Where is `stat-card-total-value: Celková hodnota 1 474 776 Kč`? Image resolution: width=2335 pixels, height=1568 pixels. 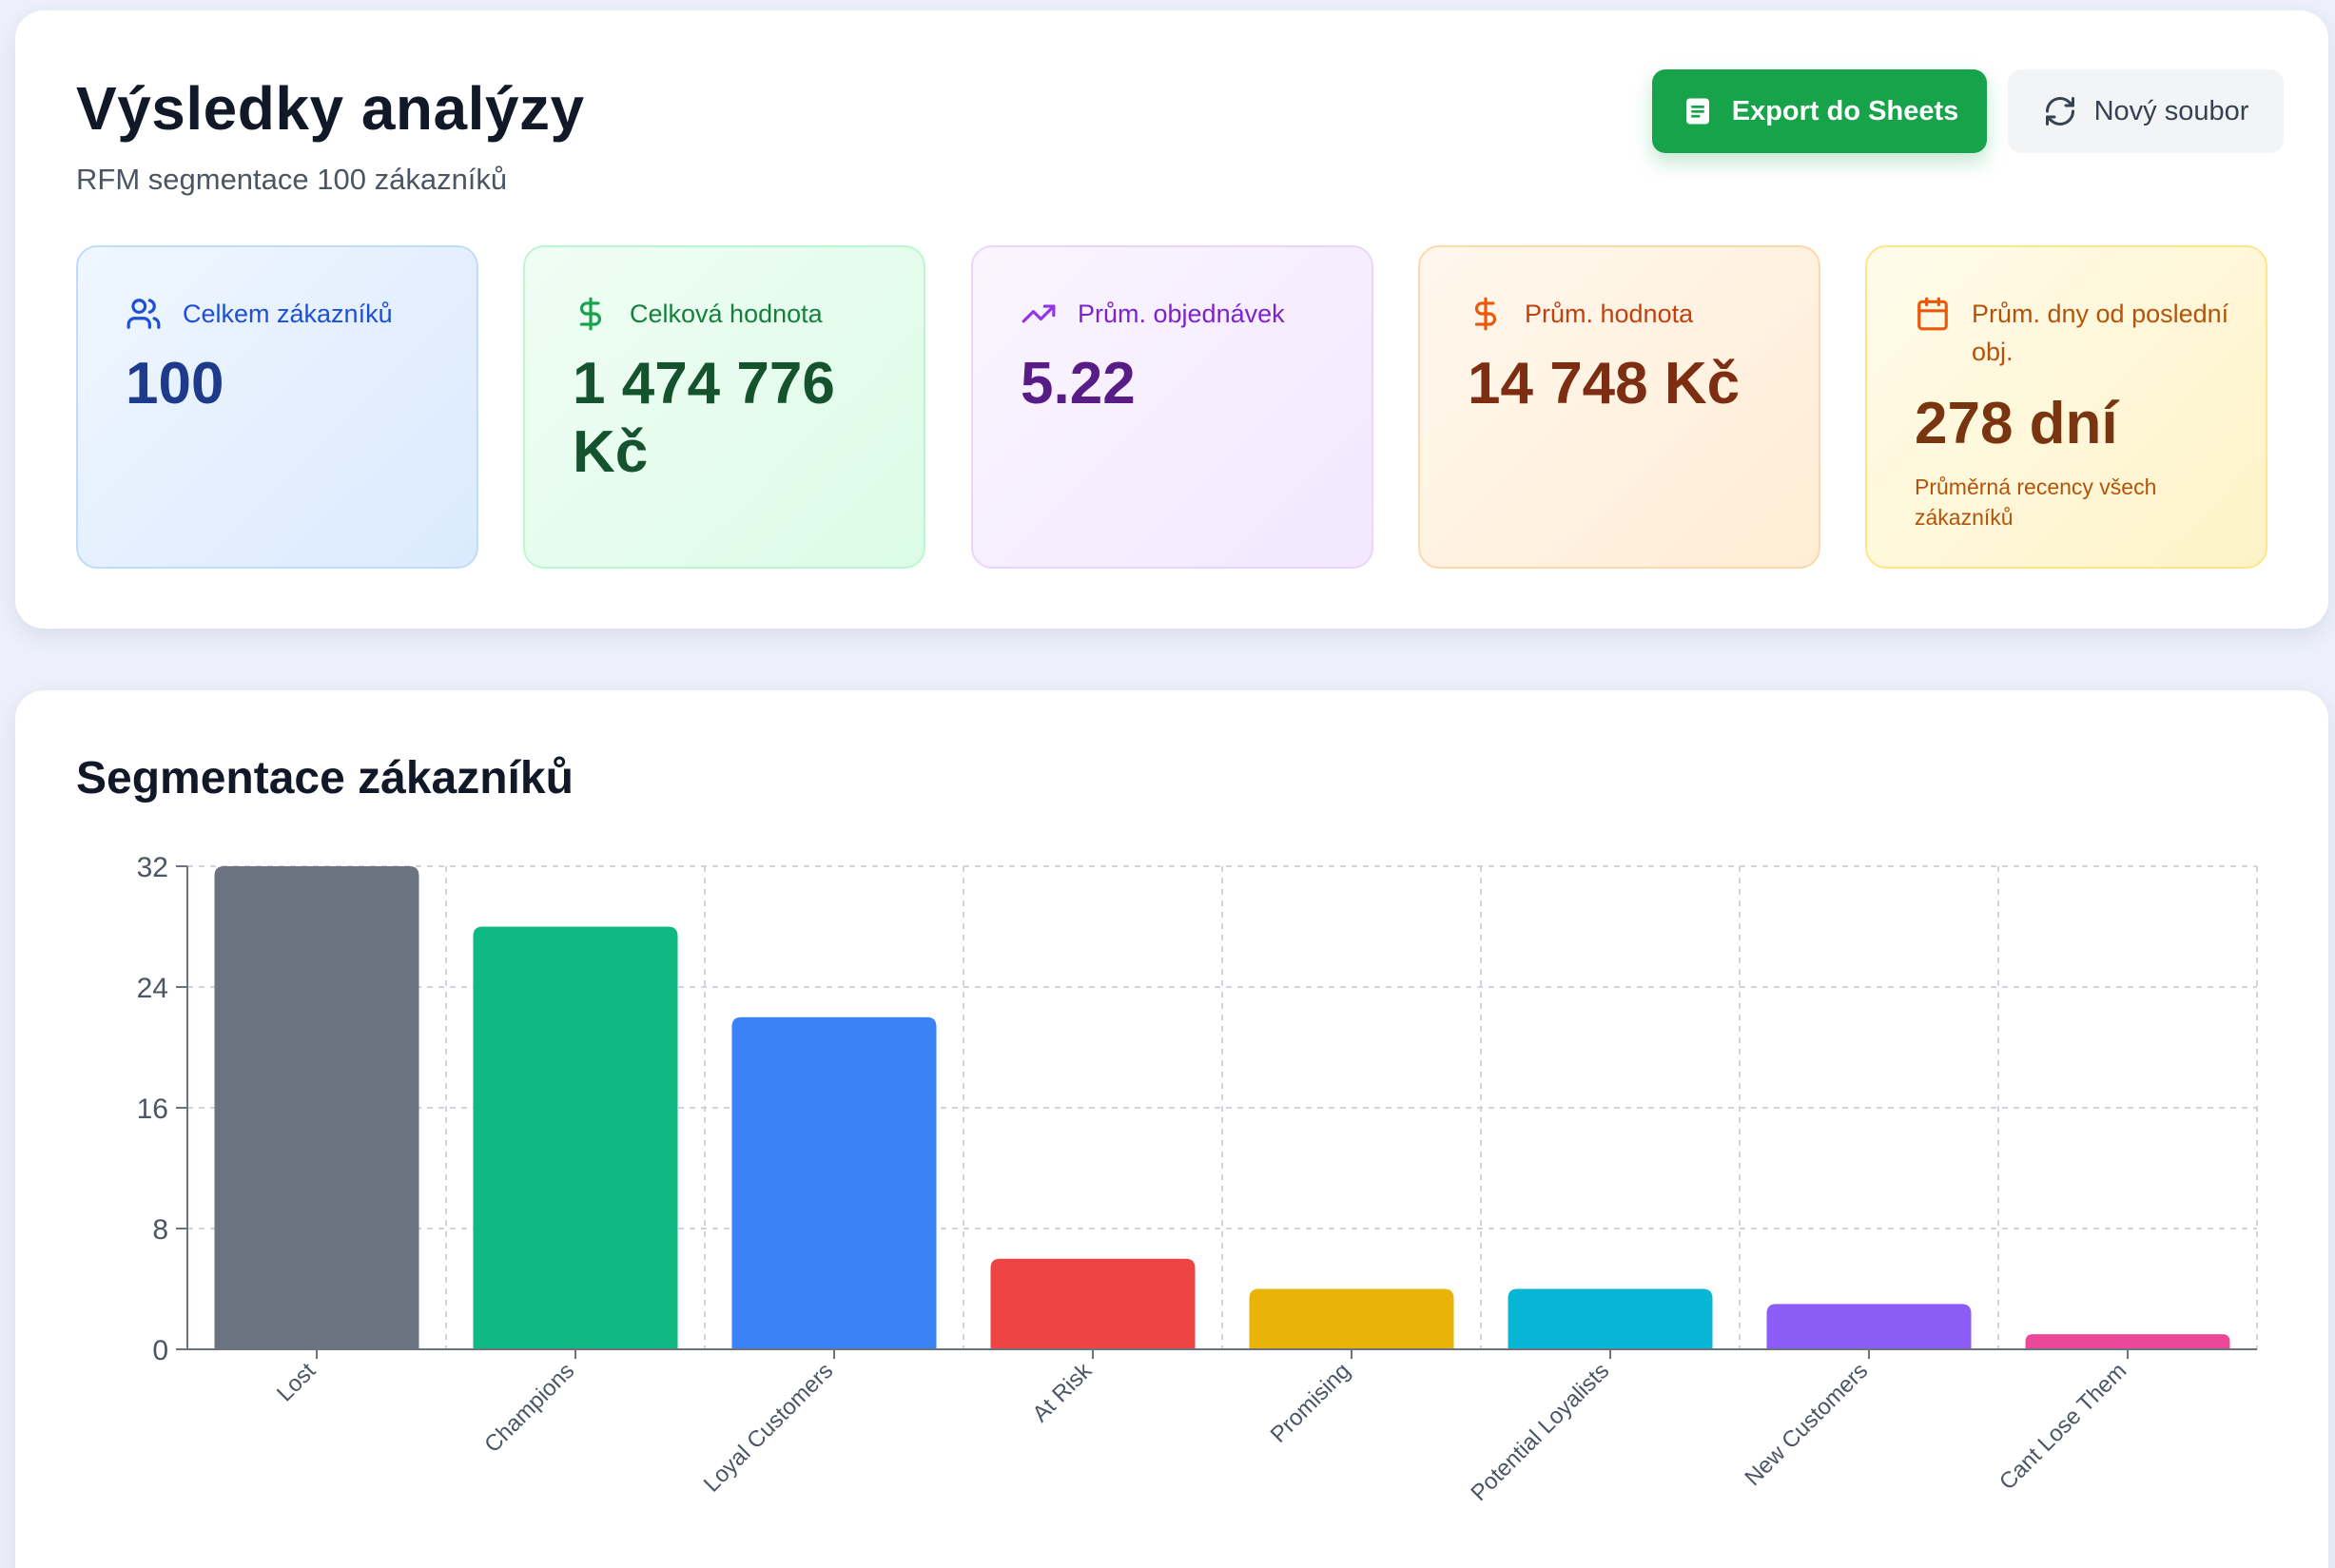
stat-card-total-value: Celková hodnota 1 474 776 Kč is located at coordinates (724, 407).